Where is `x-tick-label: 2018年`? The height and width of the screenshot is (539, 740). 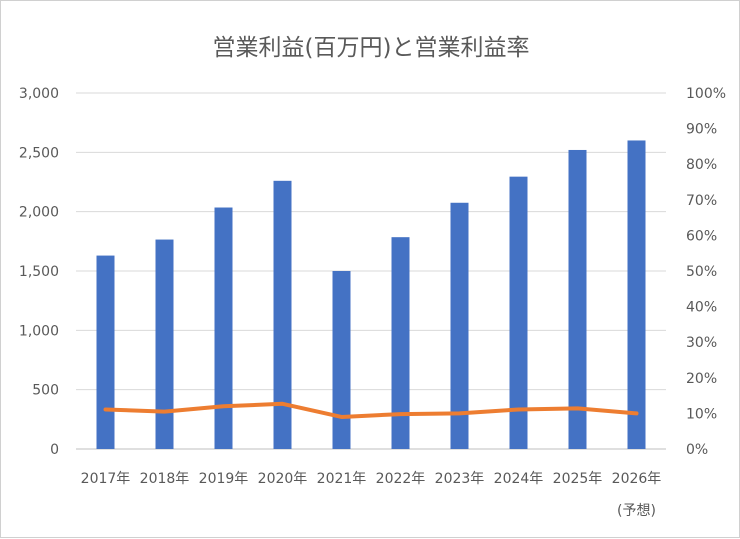 x-tick-label: 2018年 is located at coordinates (165, 479).